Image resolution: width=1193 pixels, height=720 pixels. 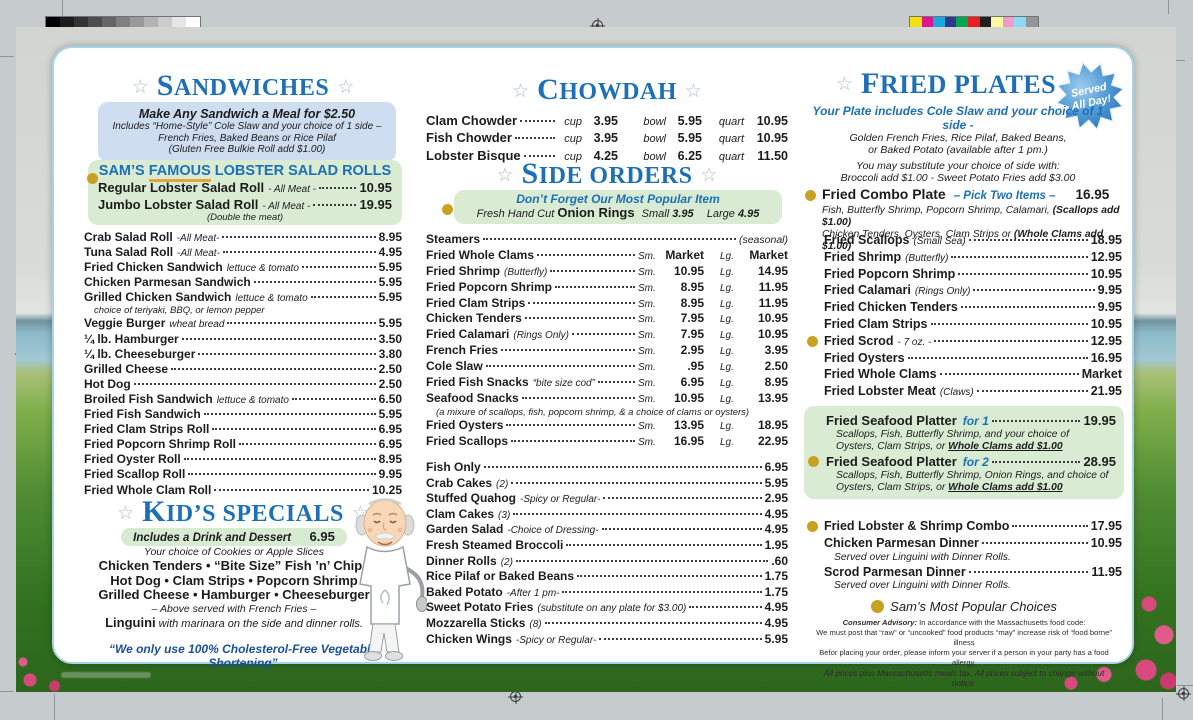 What do you see at coordinates (607, 530) in the screenshot?
I see `menu-item-row: Garden Salad -Choice of Dressing- 4.95` at bounding box center [607, 530].